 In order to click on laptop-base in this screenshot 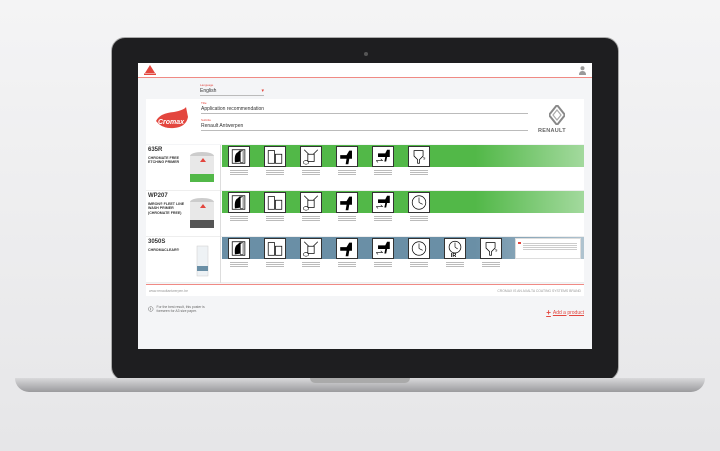, I will do `click(360, 385)`.